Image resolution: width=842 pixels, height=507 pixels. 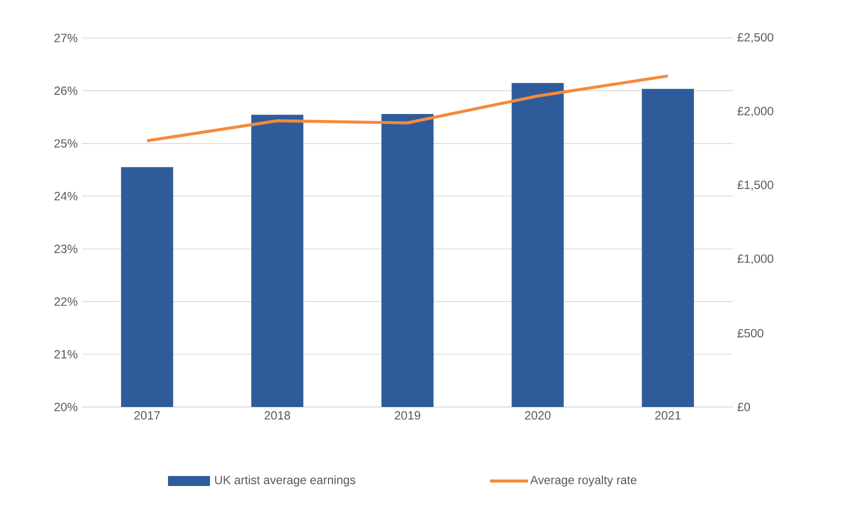 What do you see at coordinates (756, 38) in the screenshot?
I see `y2-tick-label: £2,500` at bounding box center [756, 38].